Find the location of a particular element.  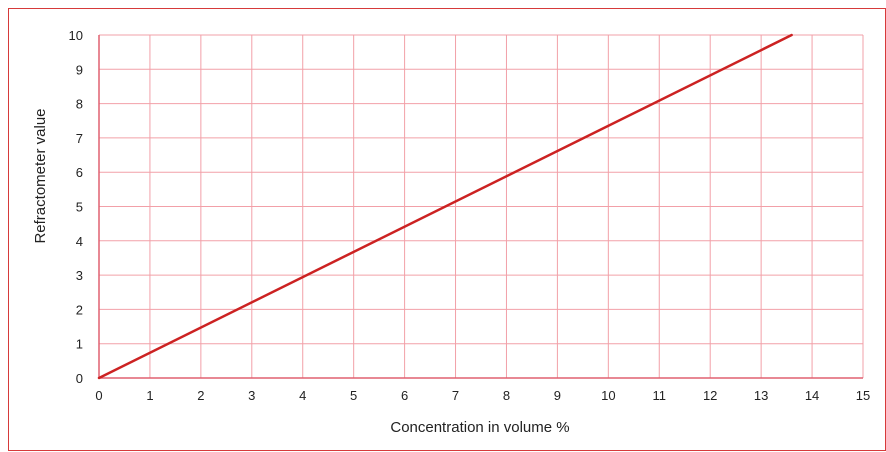

y-tick-label: 1 is located at coordinates (79, 344).